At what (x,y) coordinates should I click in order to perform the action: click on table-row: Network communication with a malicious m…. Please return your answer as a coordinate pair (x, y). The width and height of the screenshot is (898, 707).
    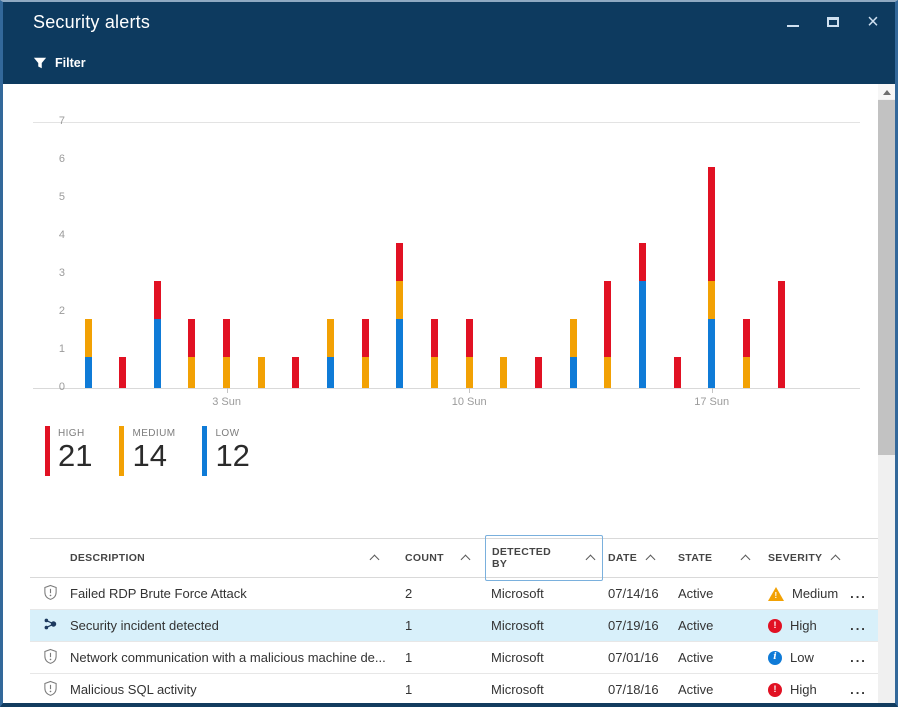
    Looking at the image, I should click on (454, 658).